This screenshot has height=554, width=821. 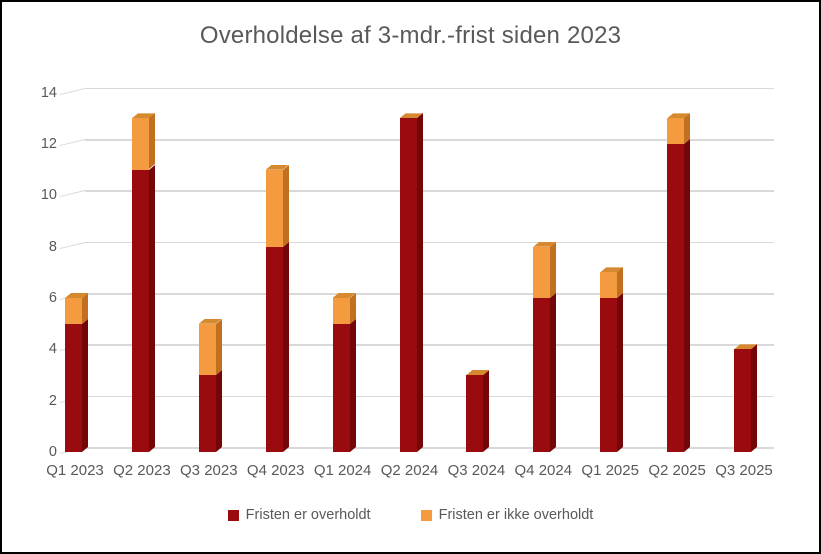 What do you see at coordinates (308, 515) in the screenshot?
I see `legend-label: Fristen er overholdt` at bounding box center [308, 515].